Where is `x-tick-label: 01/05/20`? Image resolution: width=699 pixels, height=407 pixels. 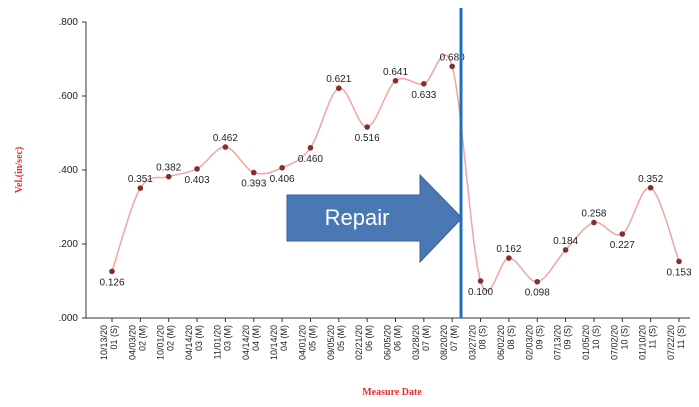 x-tick-label: 01/05/20 is located at coordinates (586, 342).